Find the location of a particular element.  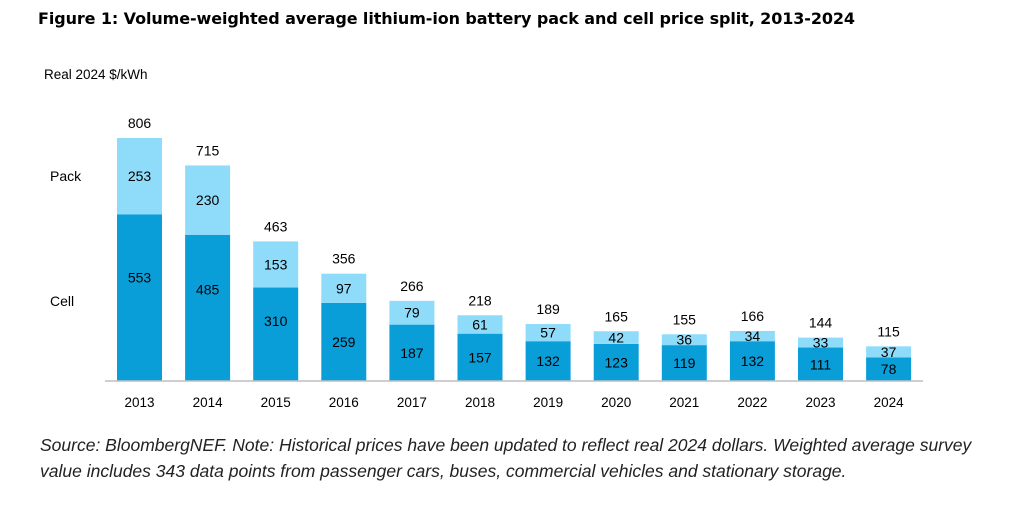

data-label-cell: 187 is located at coordinates (412, 353).